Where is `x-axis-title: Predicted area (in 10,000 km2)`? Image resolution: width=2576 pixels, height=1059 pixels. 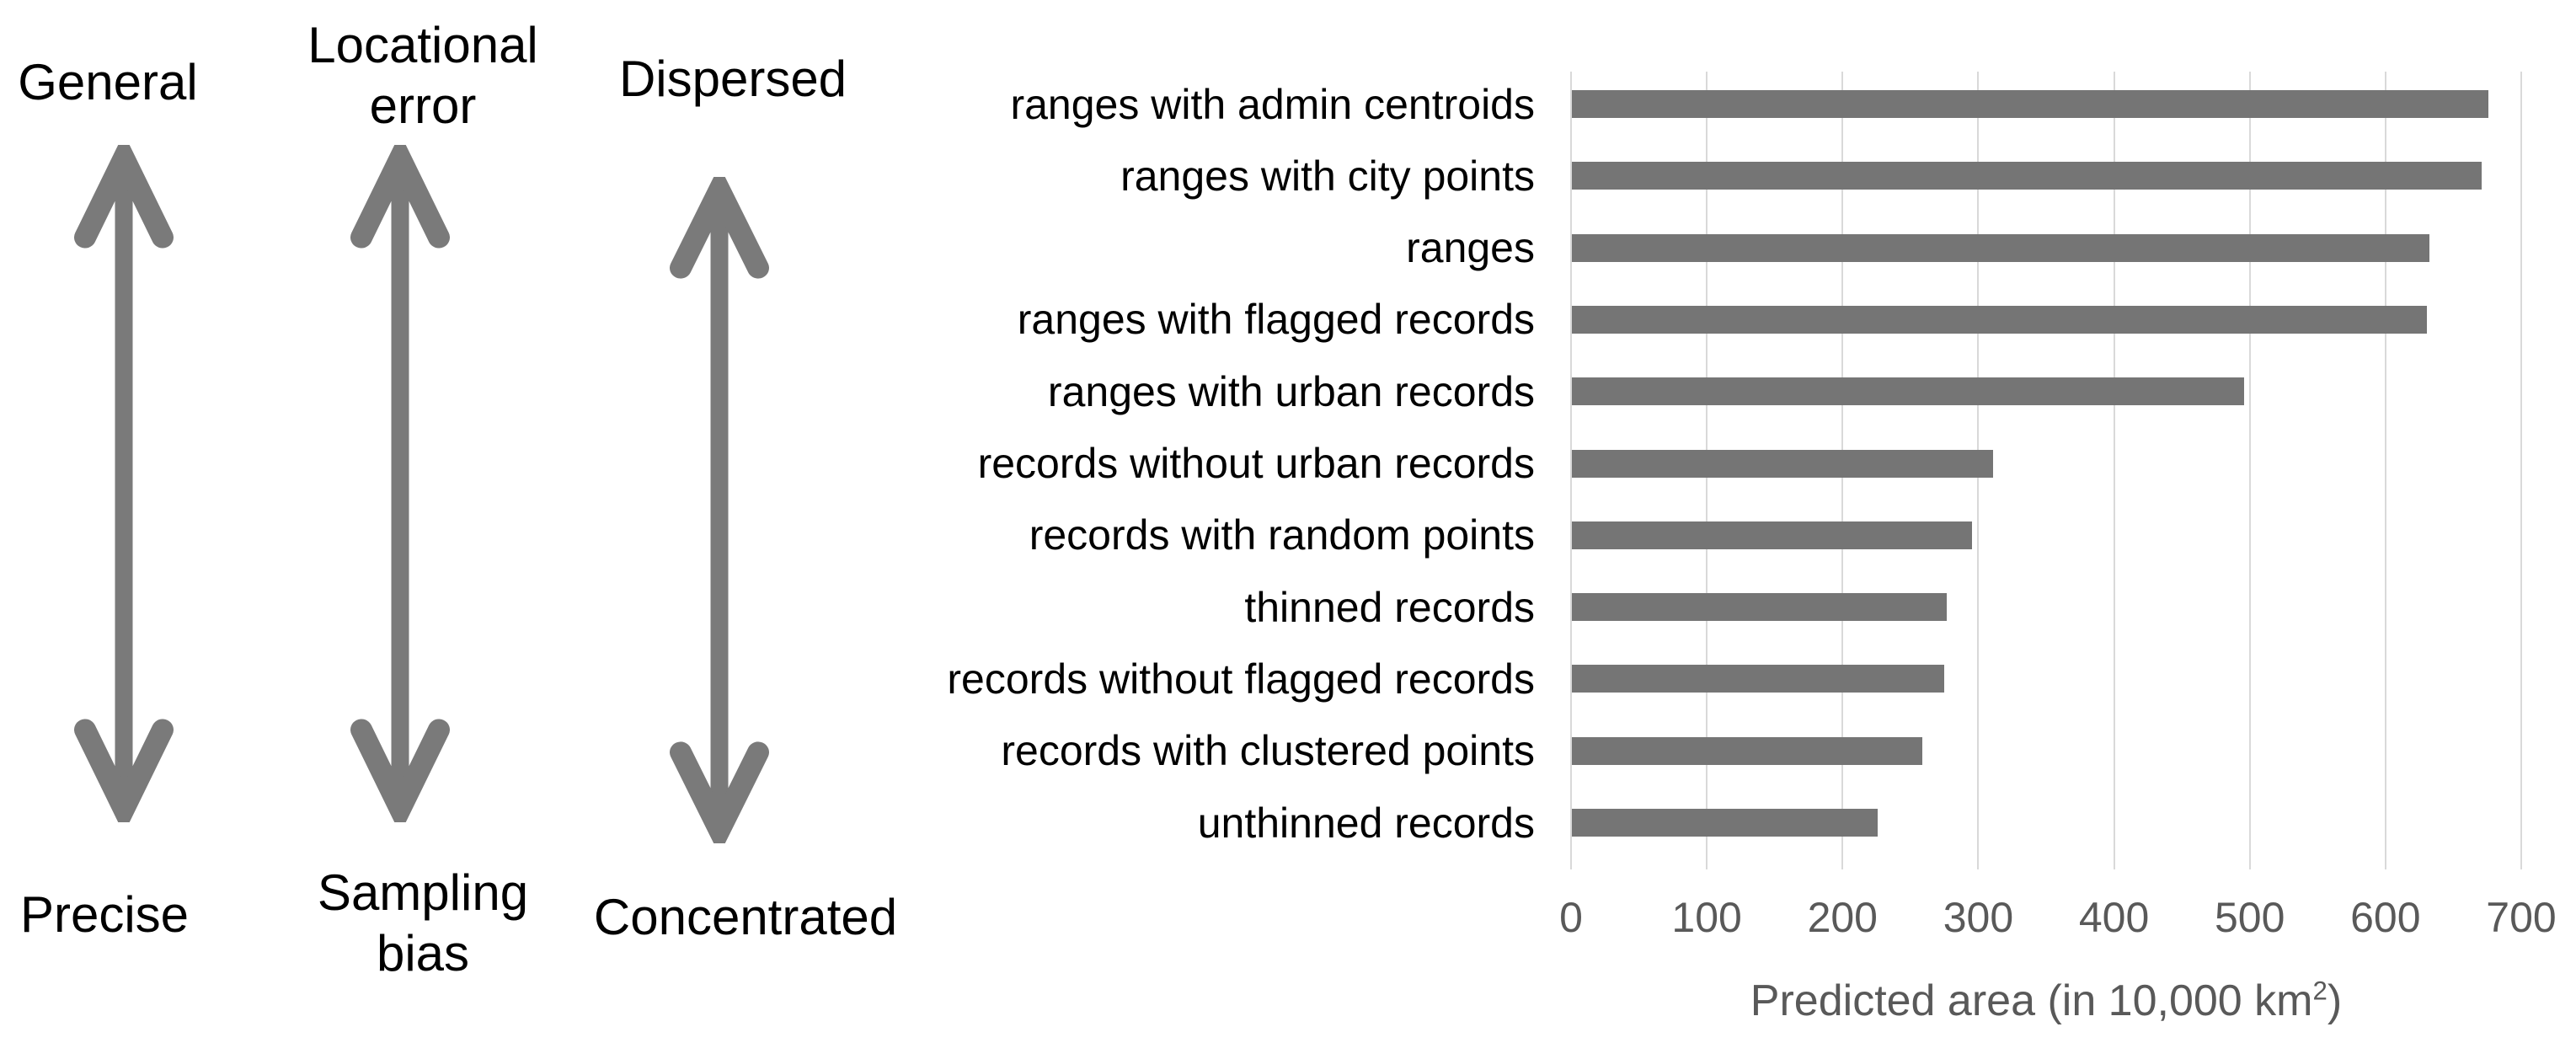
x-axis-title: Predicted area (in 10,000 km2) is located at coordinates (2046, 1001).